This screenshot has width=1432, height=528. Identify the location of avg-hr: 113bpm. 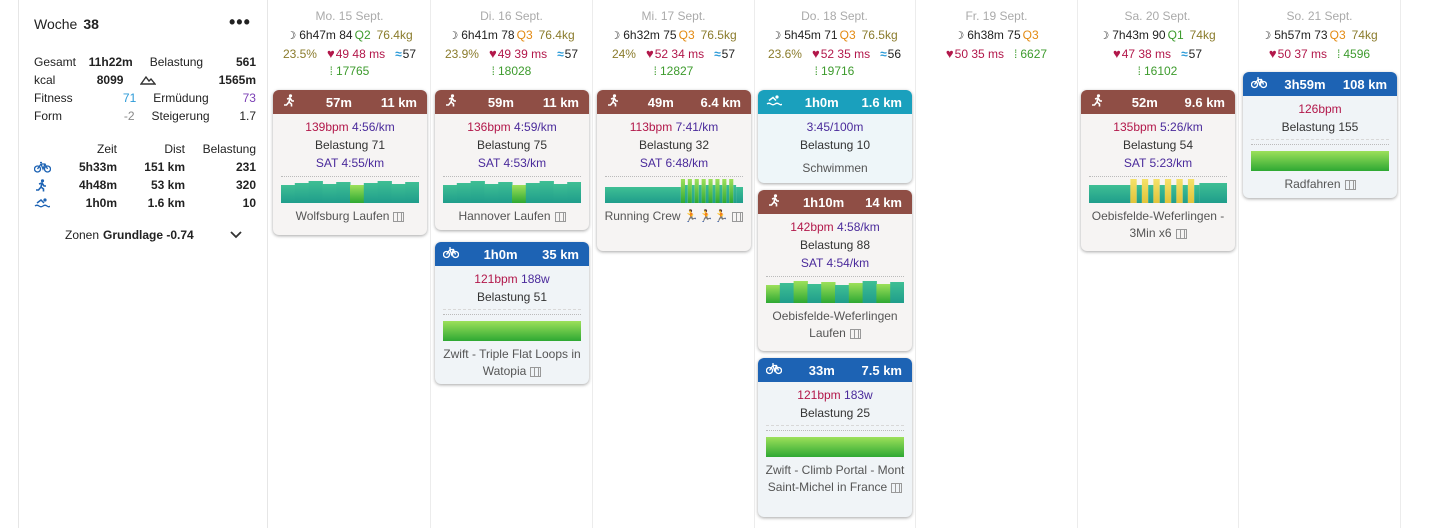
(651, 127).